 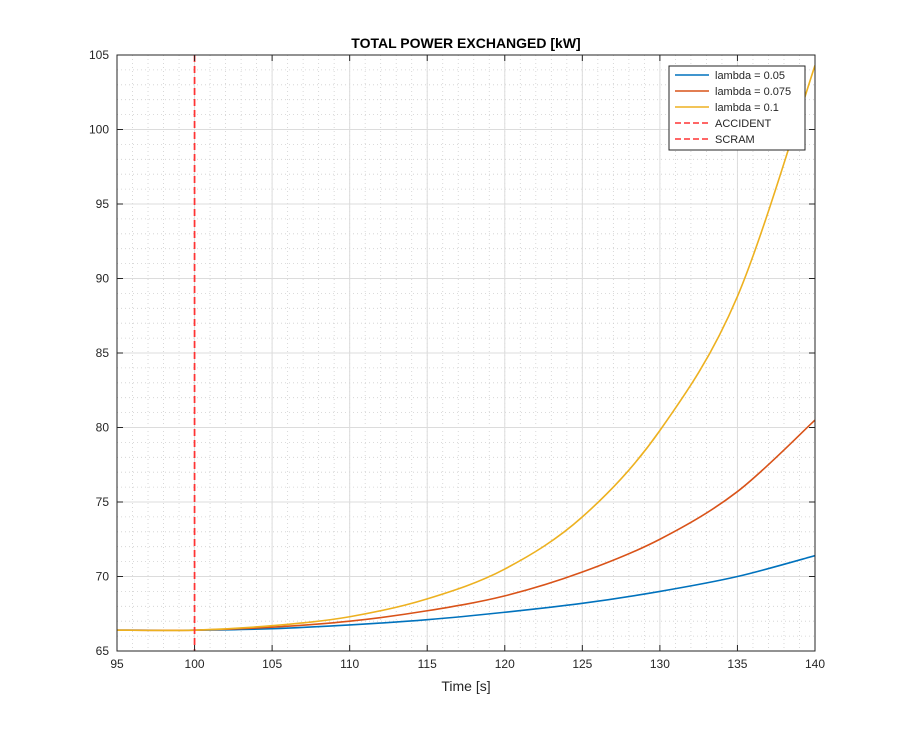 What do you see at coordinates (103, 279) in the screenshot?
I see `y-tick-label: 90` at bounding box center [103, 279].